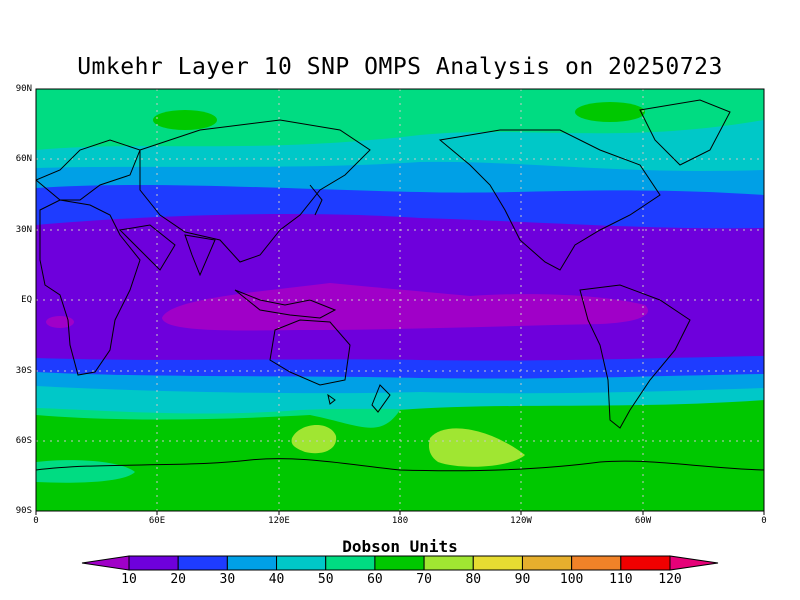  I want to click on lat-label-eq: EQ, so click(26, 300).